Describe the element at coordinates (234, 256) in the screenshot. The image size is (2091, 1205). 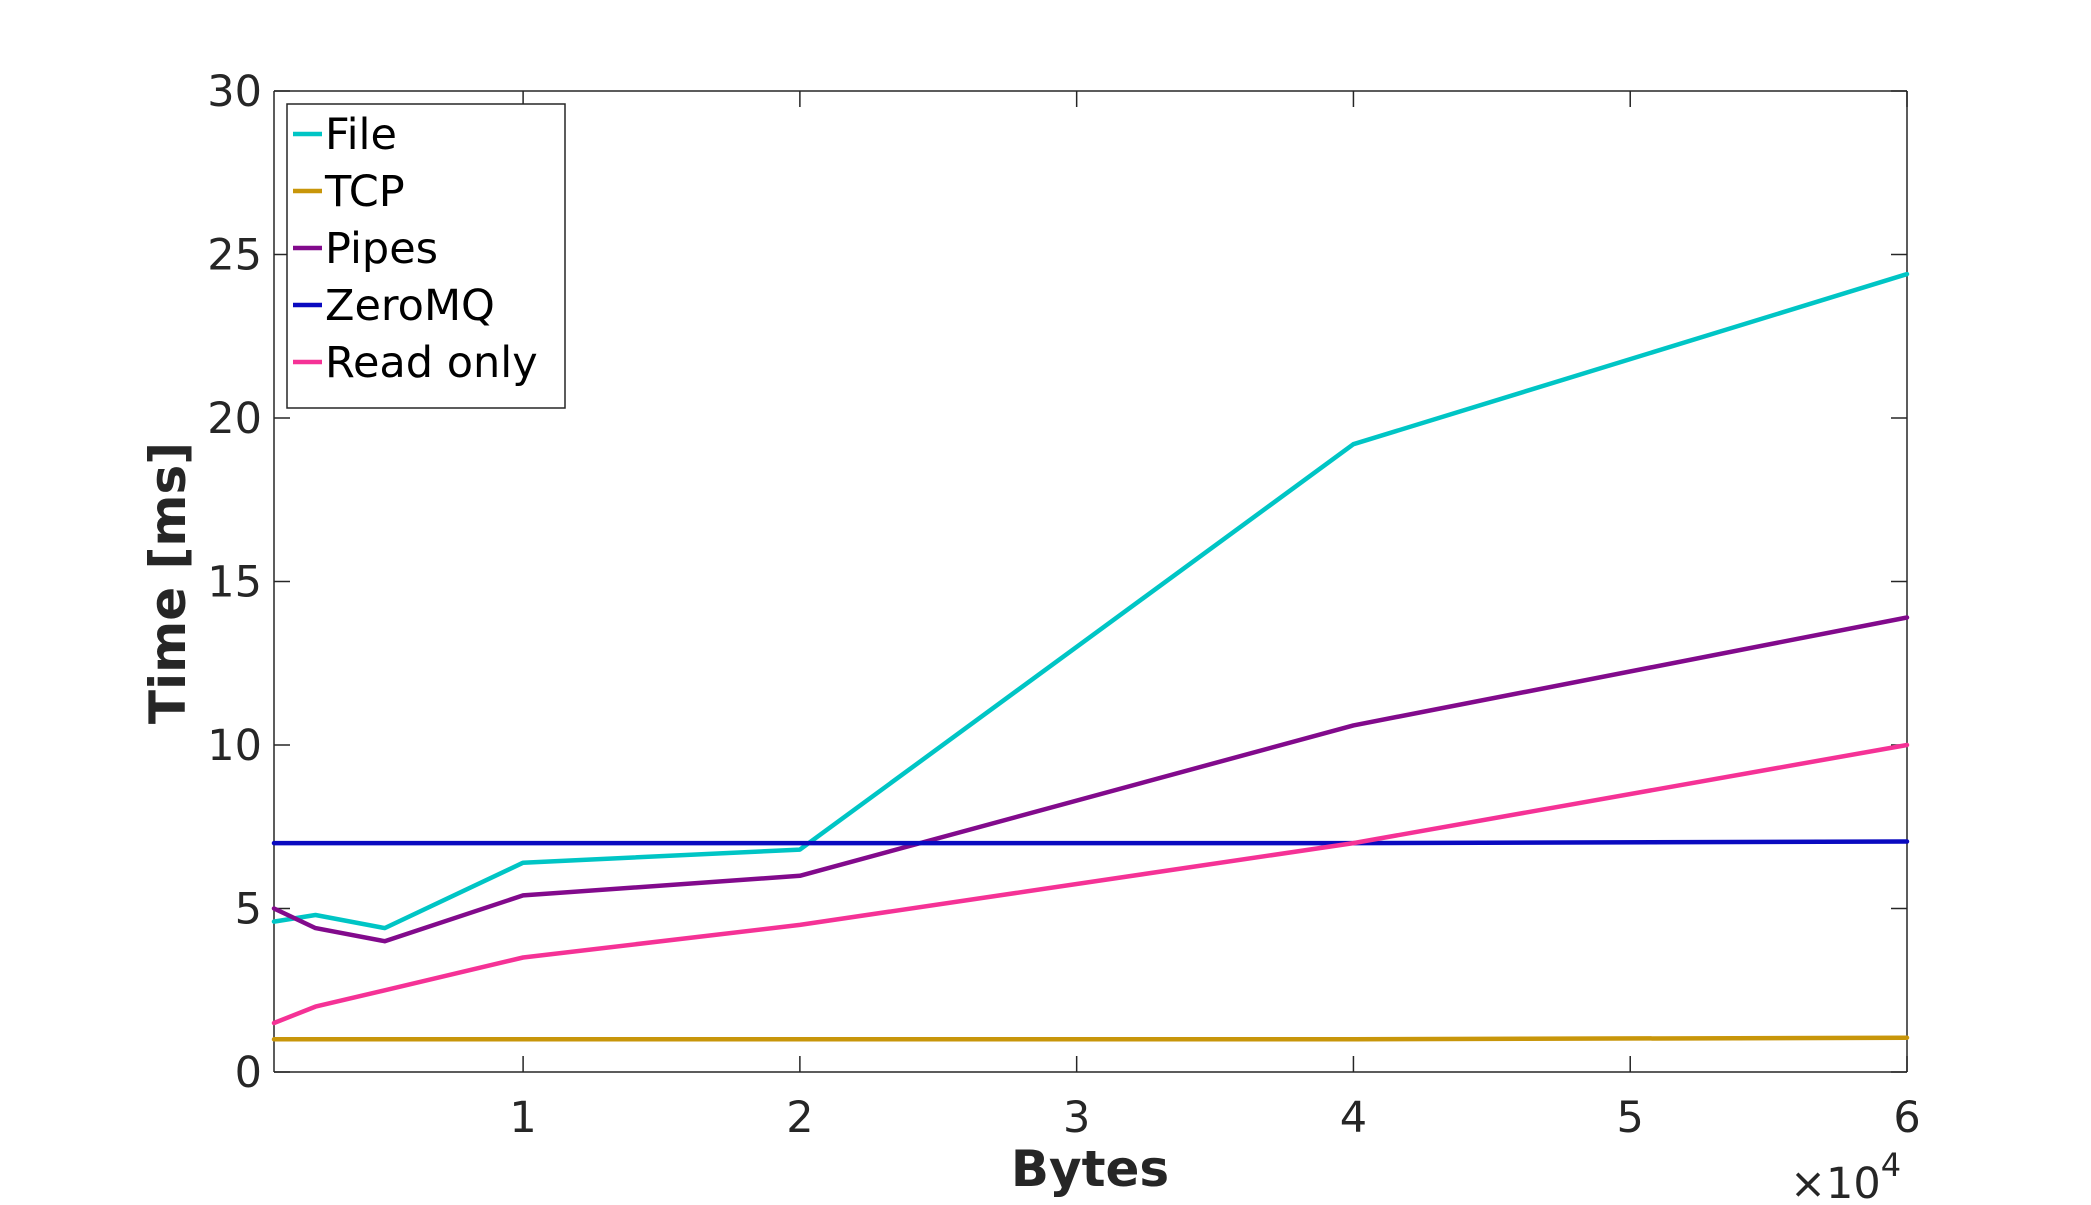
I see `y-tick-label: 25` at that location.